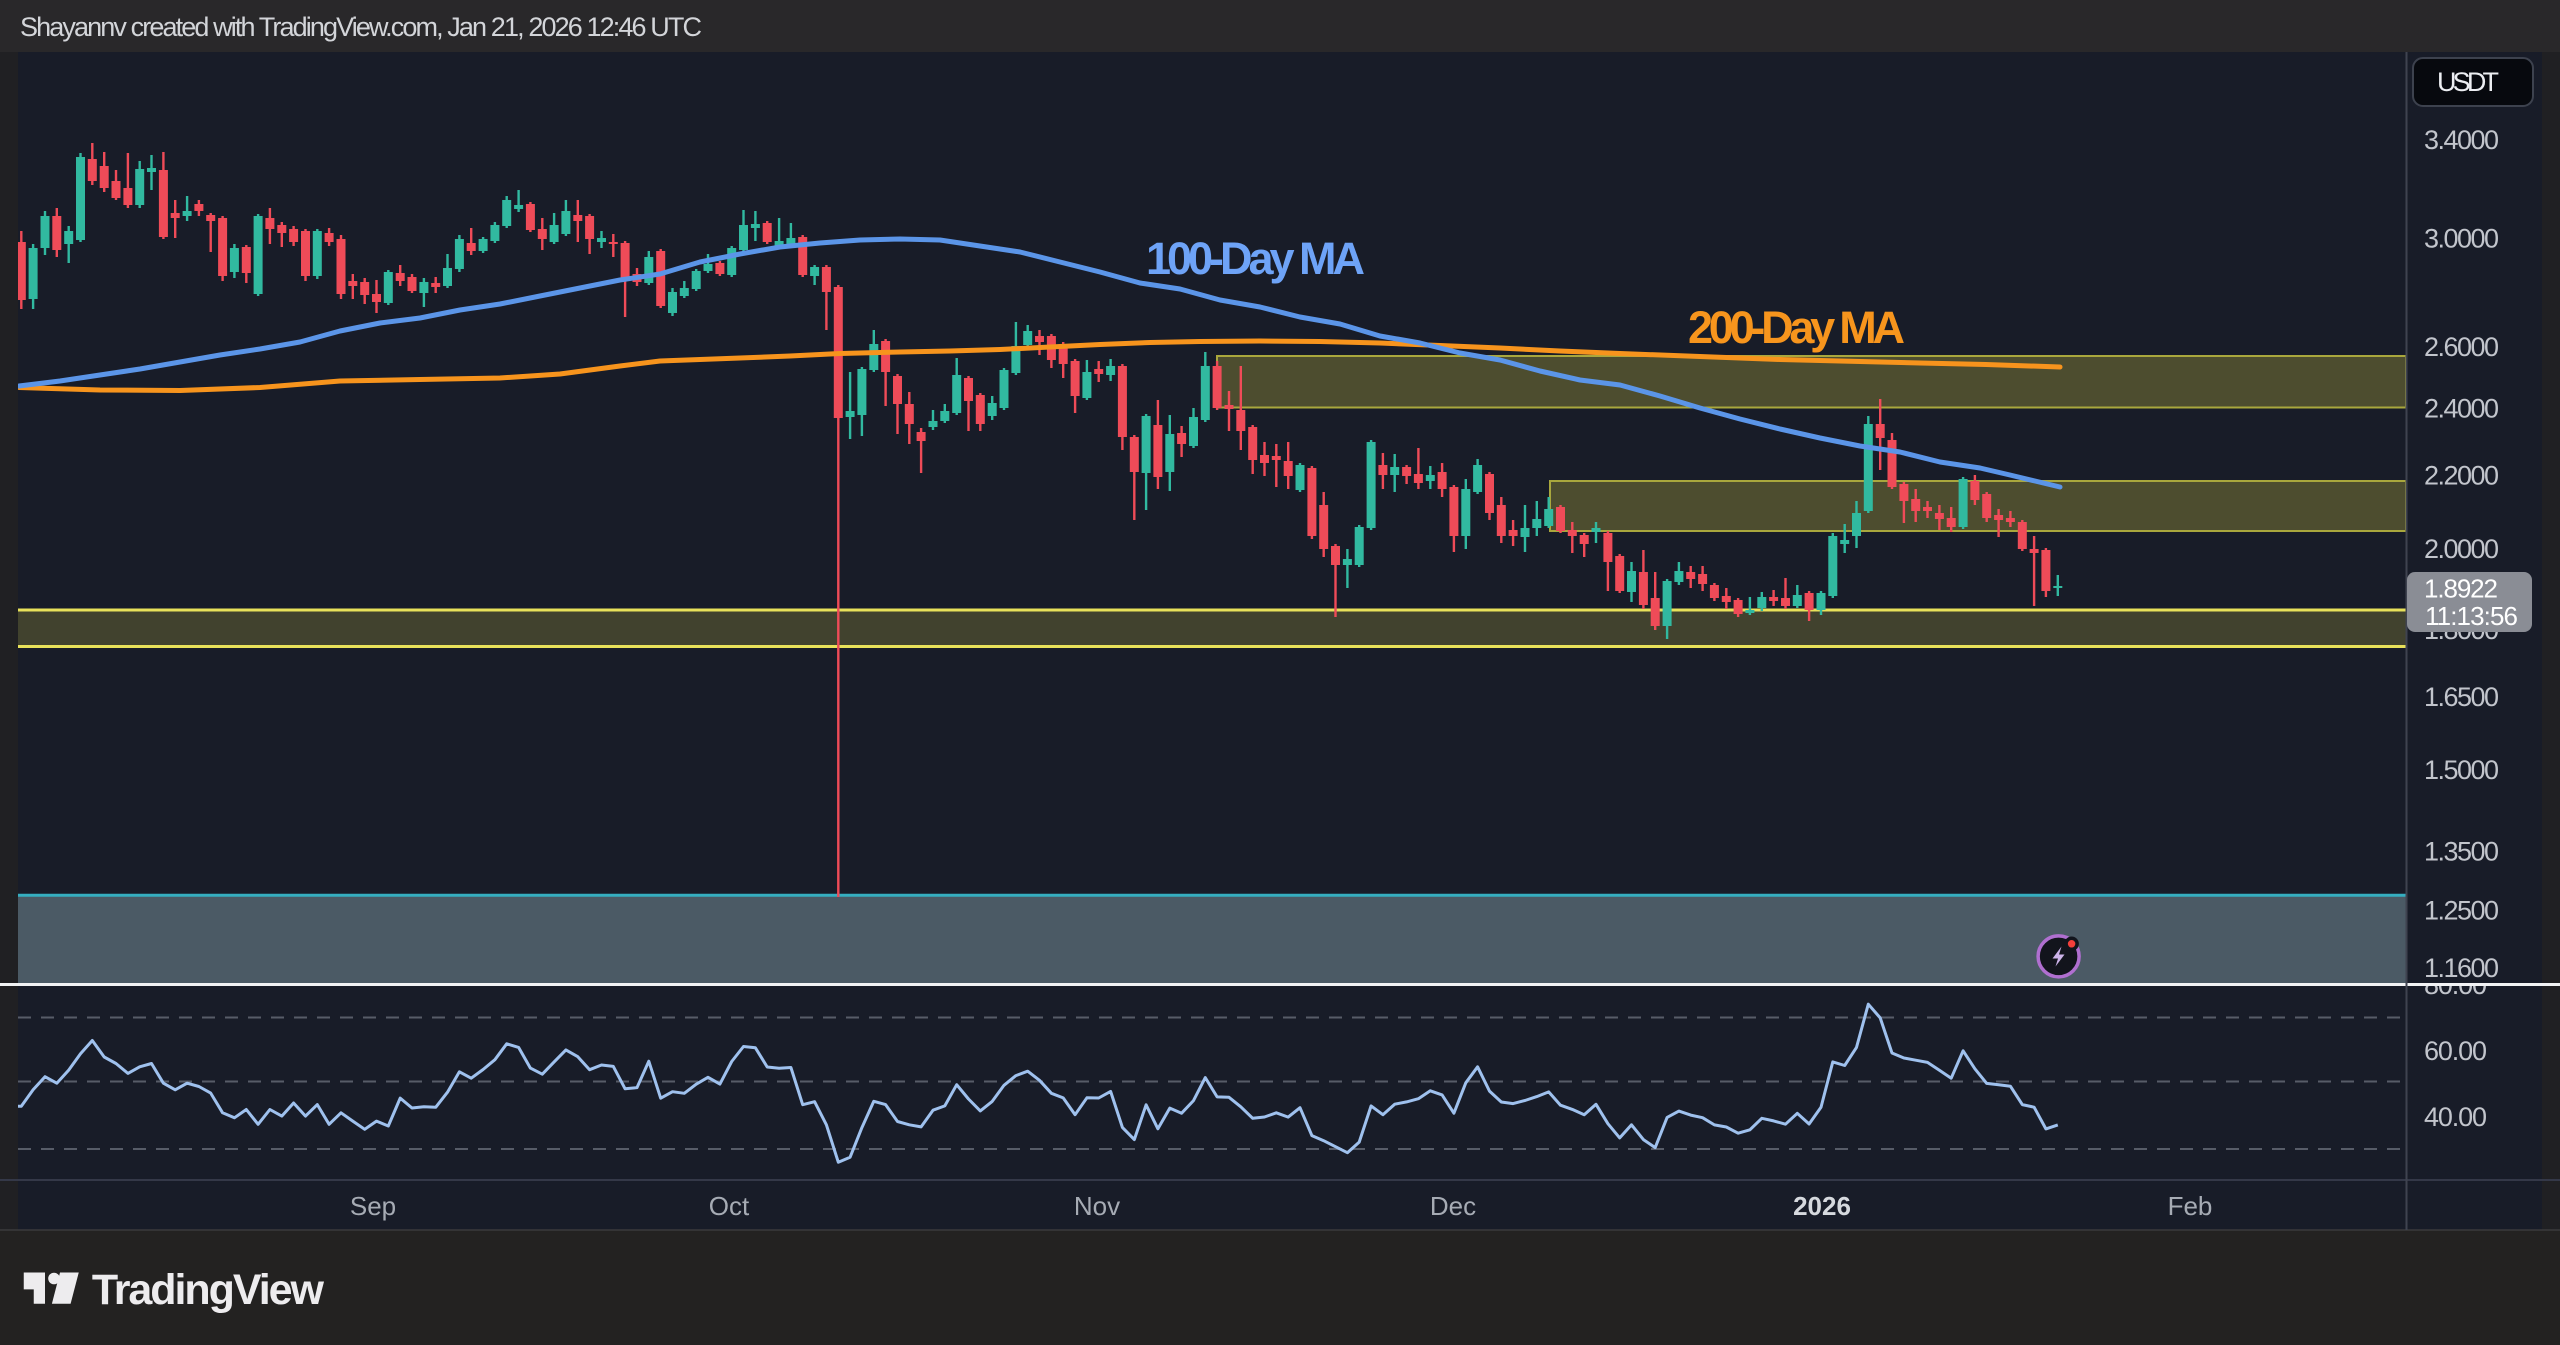  What do you see at coordinates (2455, 1117) in the screenshot?
I see `svg-text: 40.00` at bounding box center [2455, 1117].